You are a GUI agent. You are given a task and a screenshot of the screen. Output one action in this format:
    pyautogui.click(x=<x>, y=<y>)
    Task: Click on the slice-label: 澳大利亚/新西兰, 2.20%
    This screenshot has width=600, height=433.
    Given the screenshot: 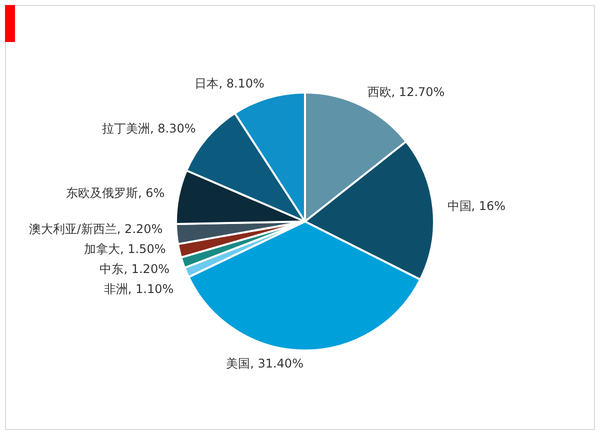 What is the action you would take?
    pyautogui.click(x=95, y=229)
    